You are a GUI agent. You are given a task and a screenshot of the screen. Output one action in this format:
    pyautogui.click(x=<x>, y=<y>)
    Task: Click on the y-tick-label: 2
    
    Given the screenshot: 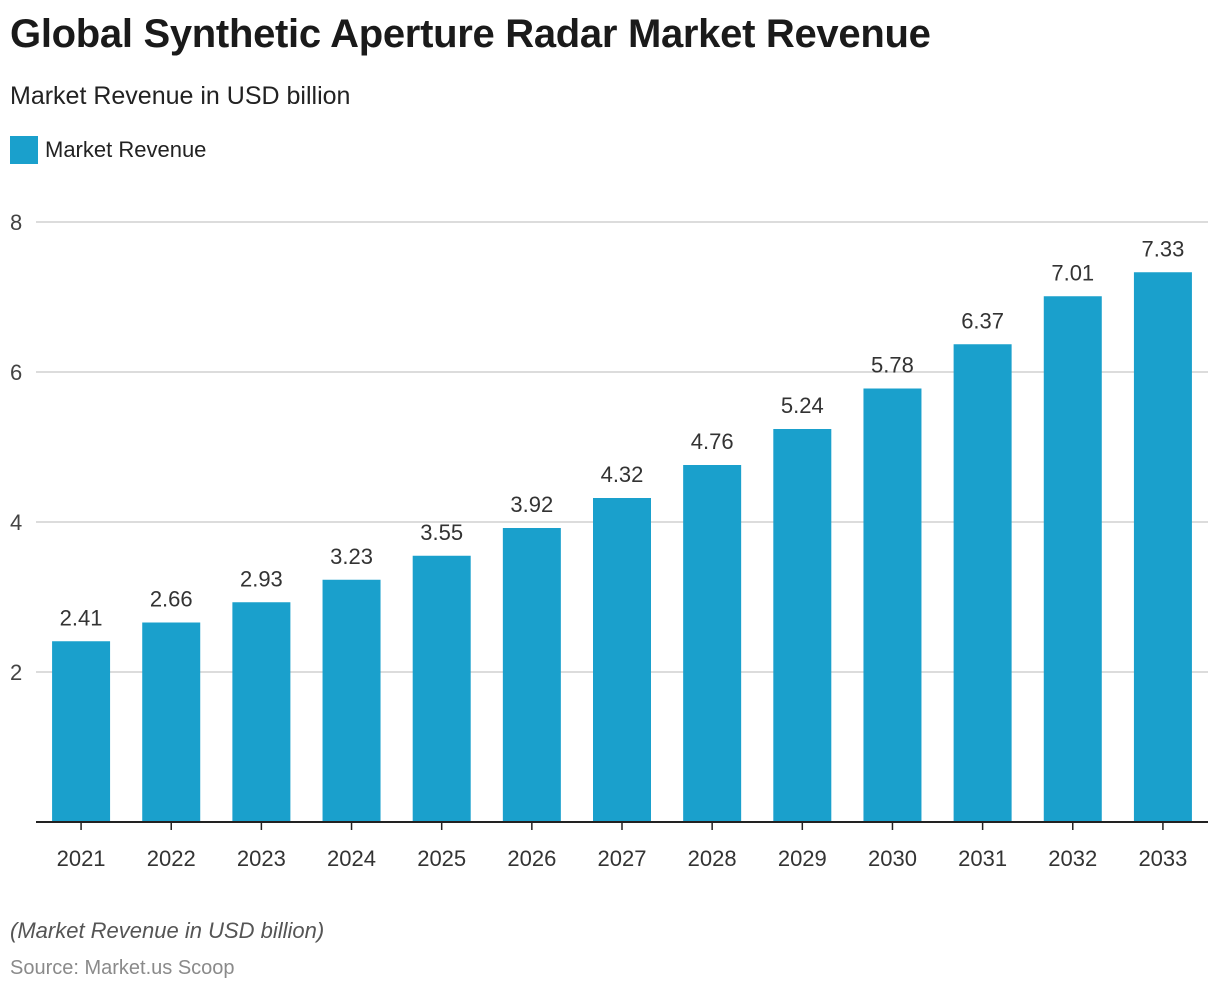 What is the action you would take?
    pyautogui.click(x=16, y=672)
    